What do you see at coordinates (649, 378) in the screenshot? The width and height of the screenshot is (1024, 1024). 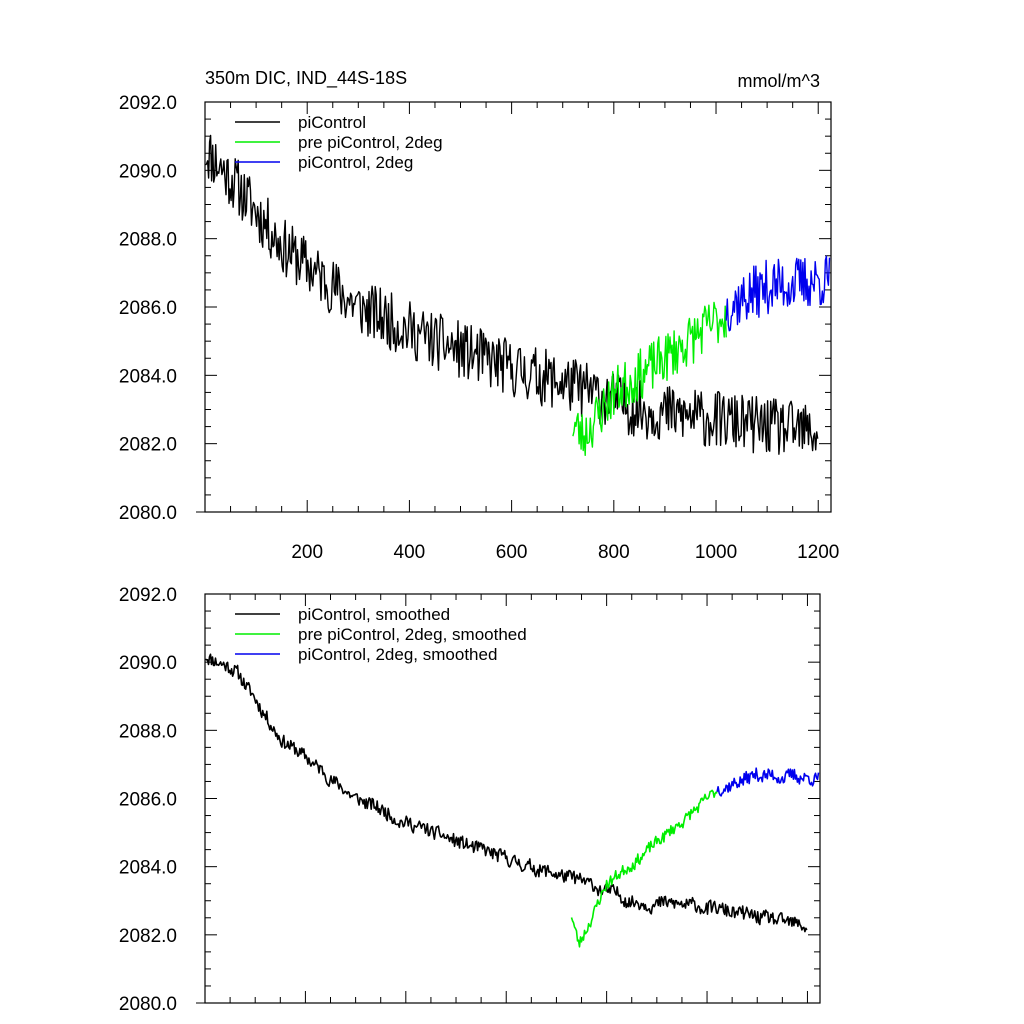 I see `series-line-pre-picontrol-2deg` at bounding box center [649, 378].